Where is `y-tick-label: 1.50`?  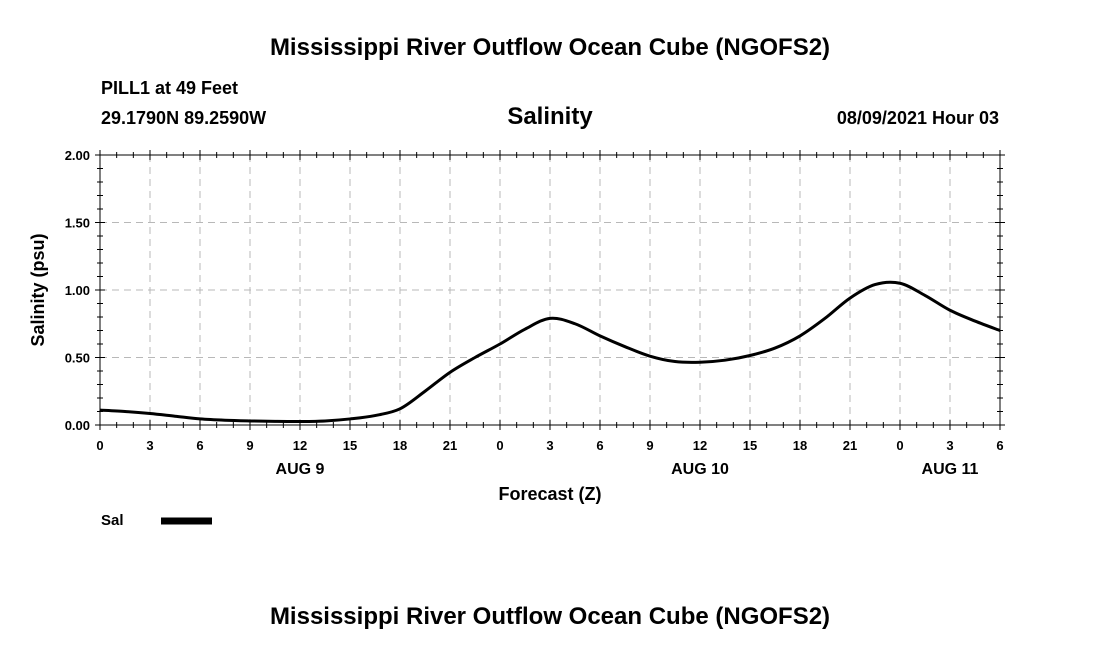
y-tick-label: 1.50 is located at coordinates (77, 223).